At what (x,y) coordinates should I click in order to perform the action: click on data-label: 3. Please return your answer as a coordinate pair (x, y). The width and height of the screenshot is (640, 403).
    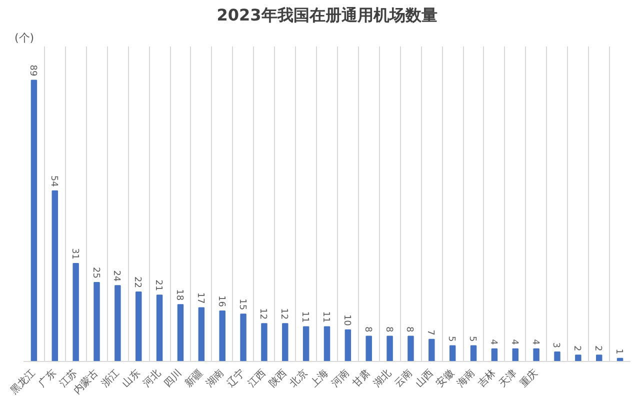
    Looking at the image, I should click on (555, 345).